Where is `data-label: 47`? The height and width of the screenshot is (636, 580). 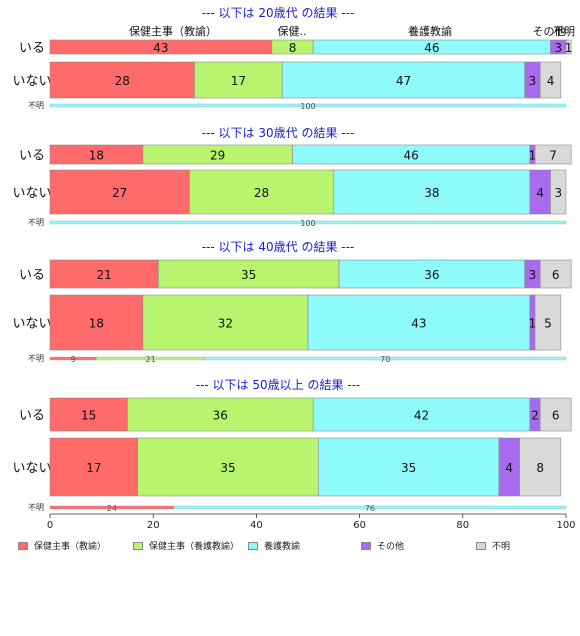 data-label: 47 is located at coordinates (403, 81).